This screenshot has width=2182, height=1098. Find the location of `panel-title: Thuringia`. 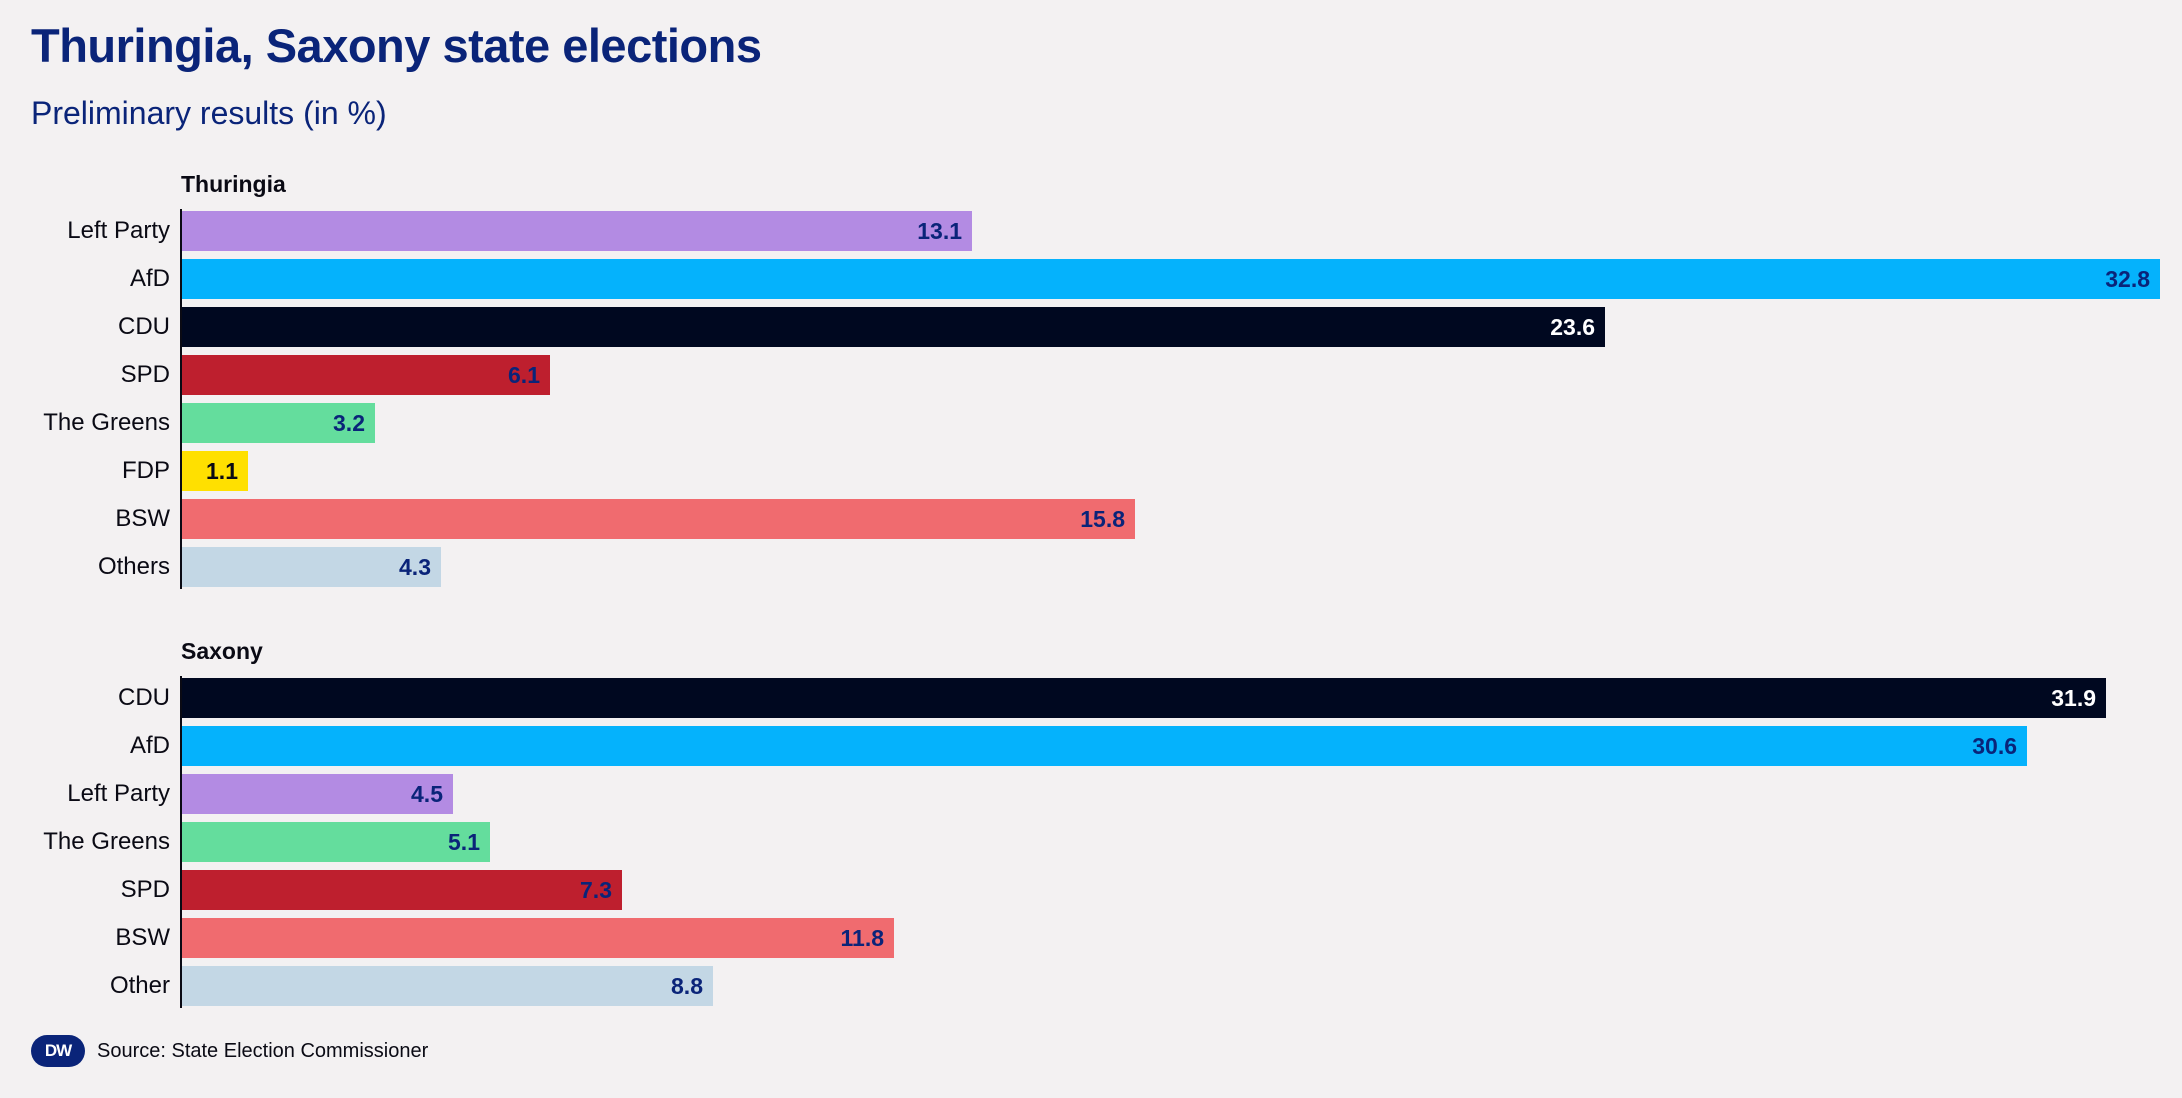

panel-title: Thuringia is located at coordinates (233, 184).